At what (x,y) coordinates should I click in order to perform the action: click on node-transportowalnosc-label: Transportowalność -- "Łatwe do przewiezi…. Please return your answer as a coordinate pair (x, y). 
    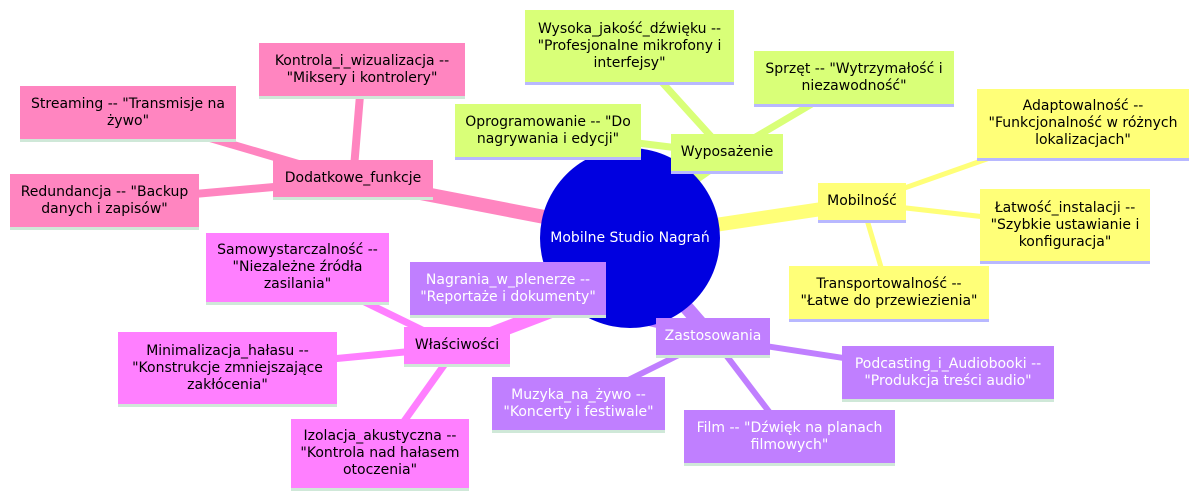
    Looking at the image, I should click on (889, 292).